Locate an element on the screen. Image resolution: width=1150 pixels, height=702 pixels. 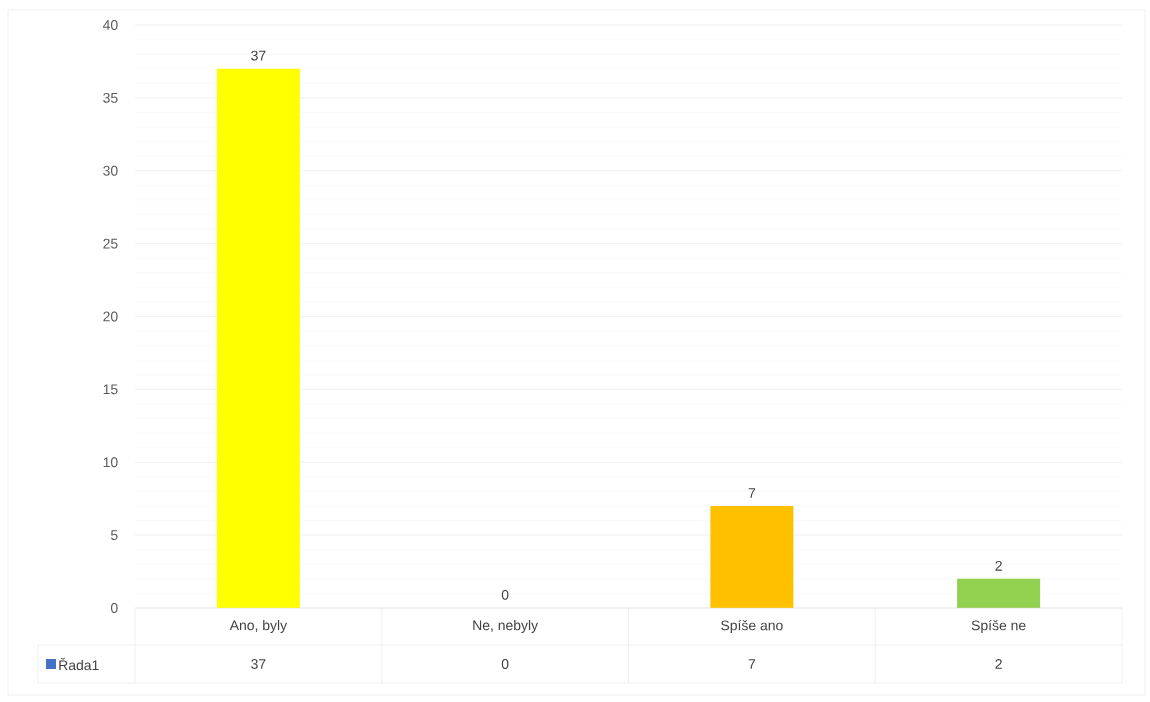
y-tick-label: 20 is located at coordinates (110, 316).